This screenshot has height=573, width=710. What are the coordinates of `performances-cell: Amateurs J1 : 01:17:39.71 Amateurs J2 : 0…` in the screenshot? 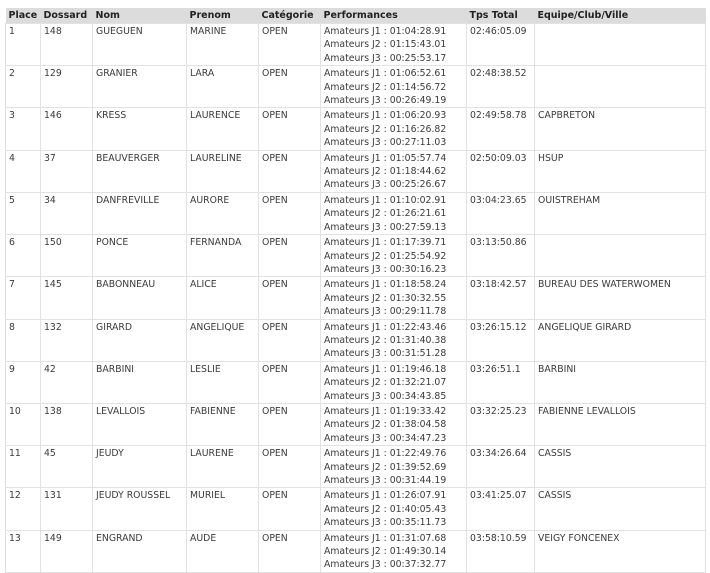 It's located at (393, 256).